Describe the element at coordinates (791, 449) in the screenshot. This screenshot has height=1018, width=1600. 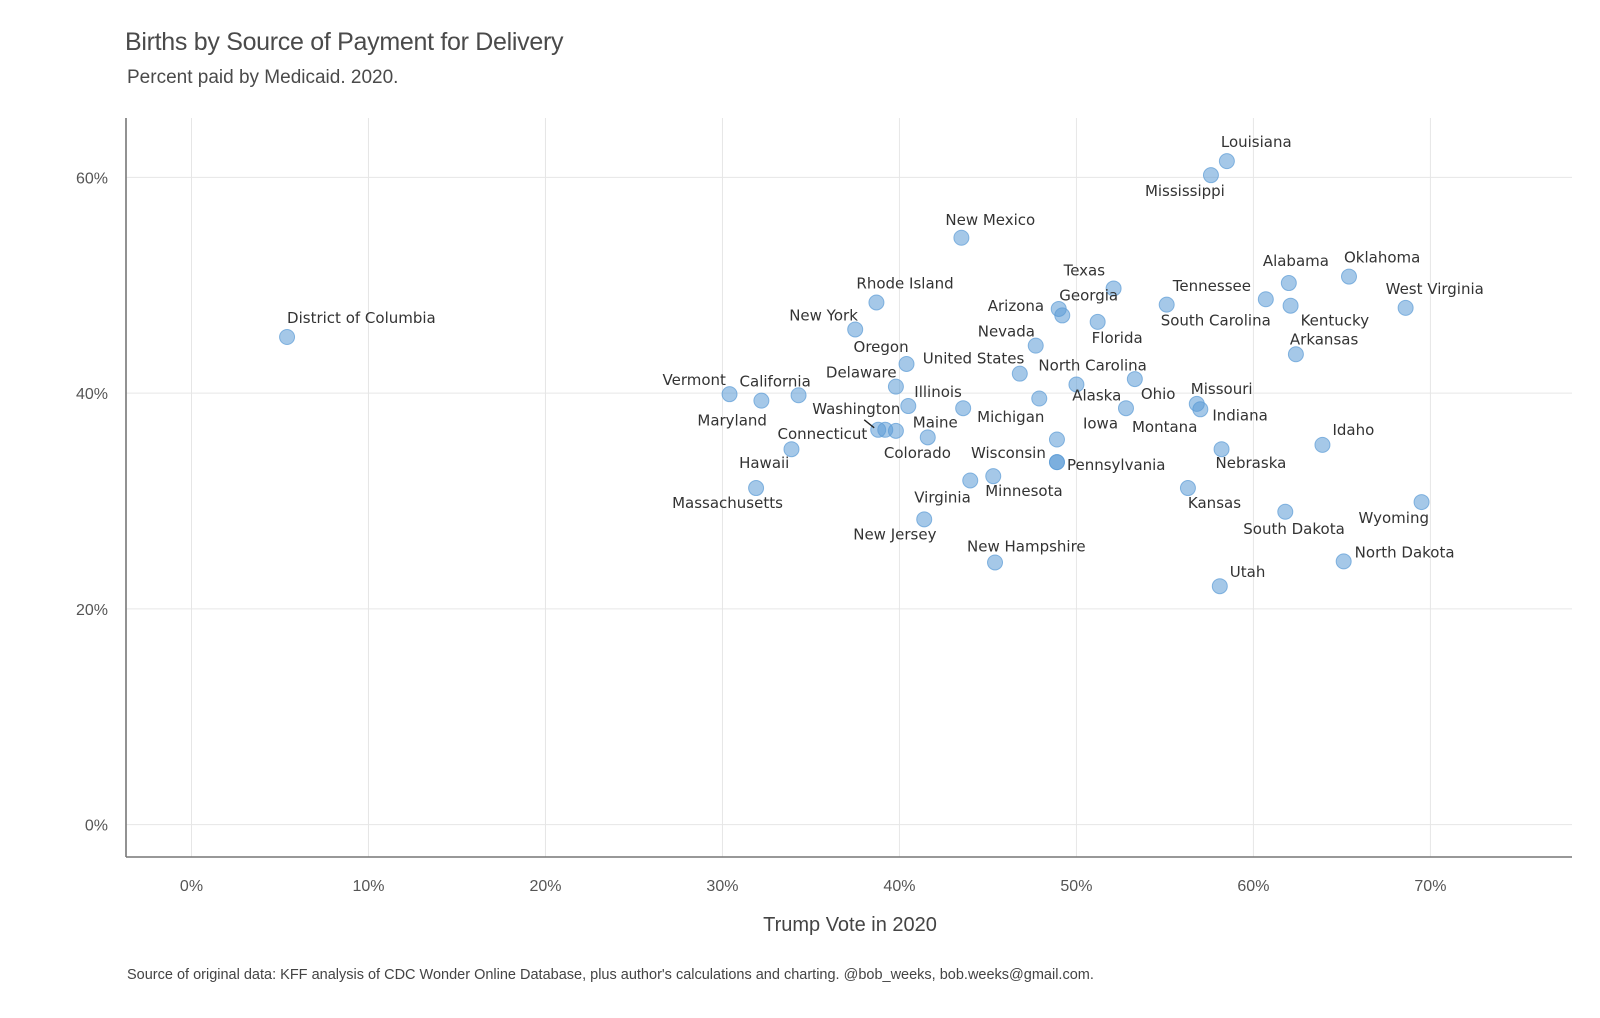
I see `scatter-point-connecticut` at that location.